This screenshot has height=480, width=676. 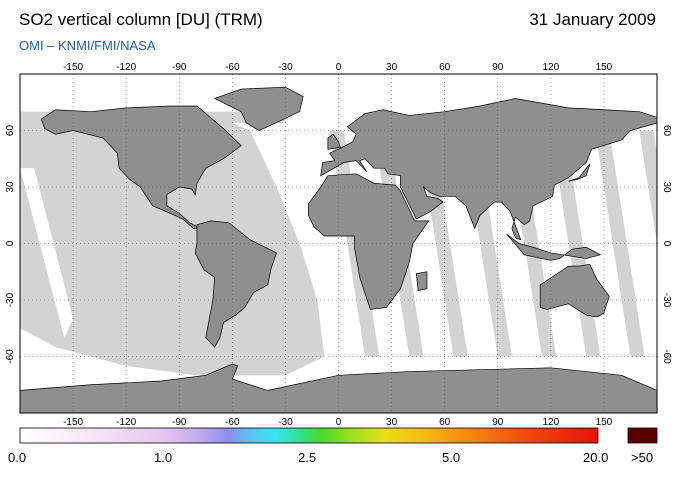 What do you see at coordinates (163, 457) in the screenshot?
I see `colorbar-label-1: 1.0` at bounding box center [163, 457].